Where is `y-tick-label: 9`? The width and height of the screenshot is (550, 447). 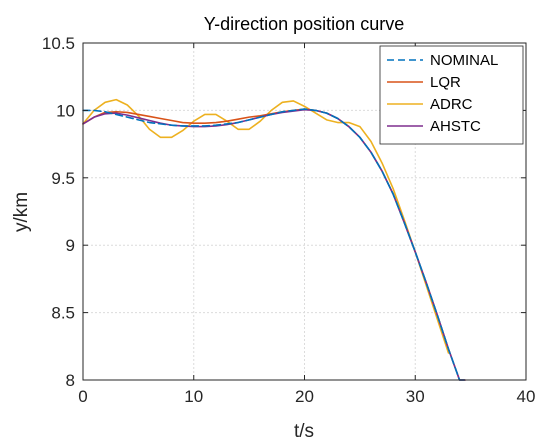
y-tick-label: 9 is located at coordinates (70, 245).